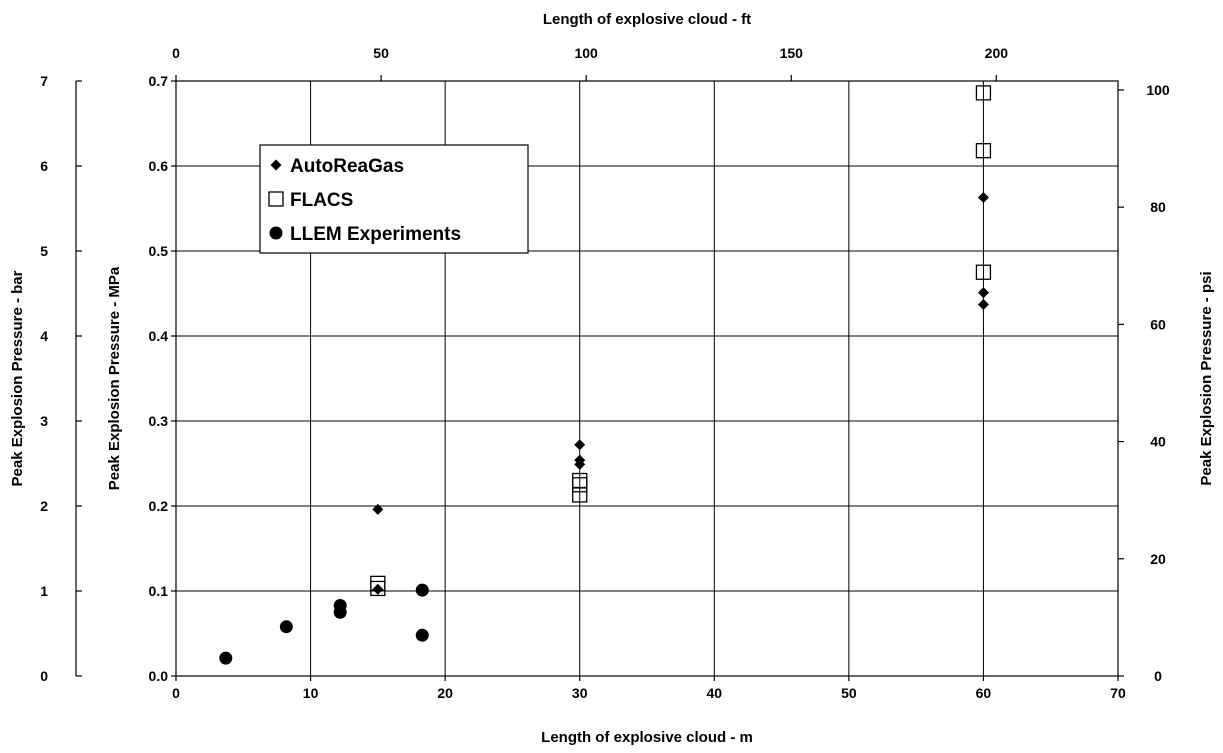 Image resolution: width=1223 pixels, height=753 pixels. Describe the element at coordinates (17, 378) in the screenshot. I see `y-axis-title-bar: Peak Explosion Pressure - bar` at that location.